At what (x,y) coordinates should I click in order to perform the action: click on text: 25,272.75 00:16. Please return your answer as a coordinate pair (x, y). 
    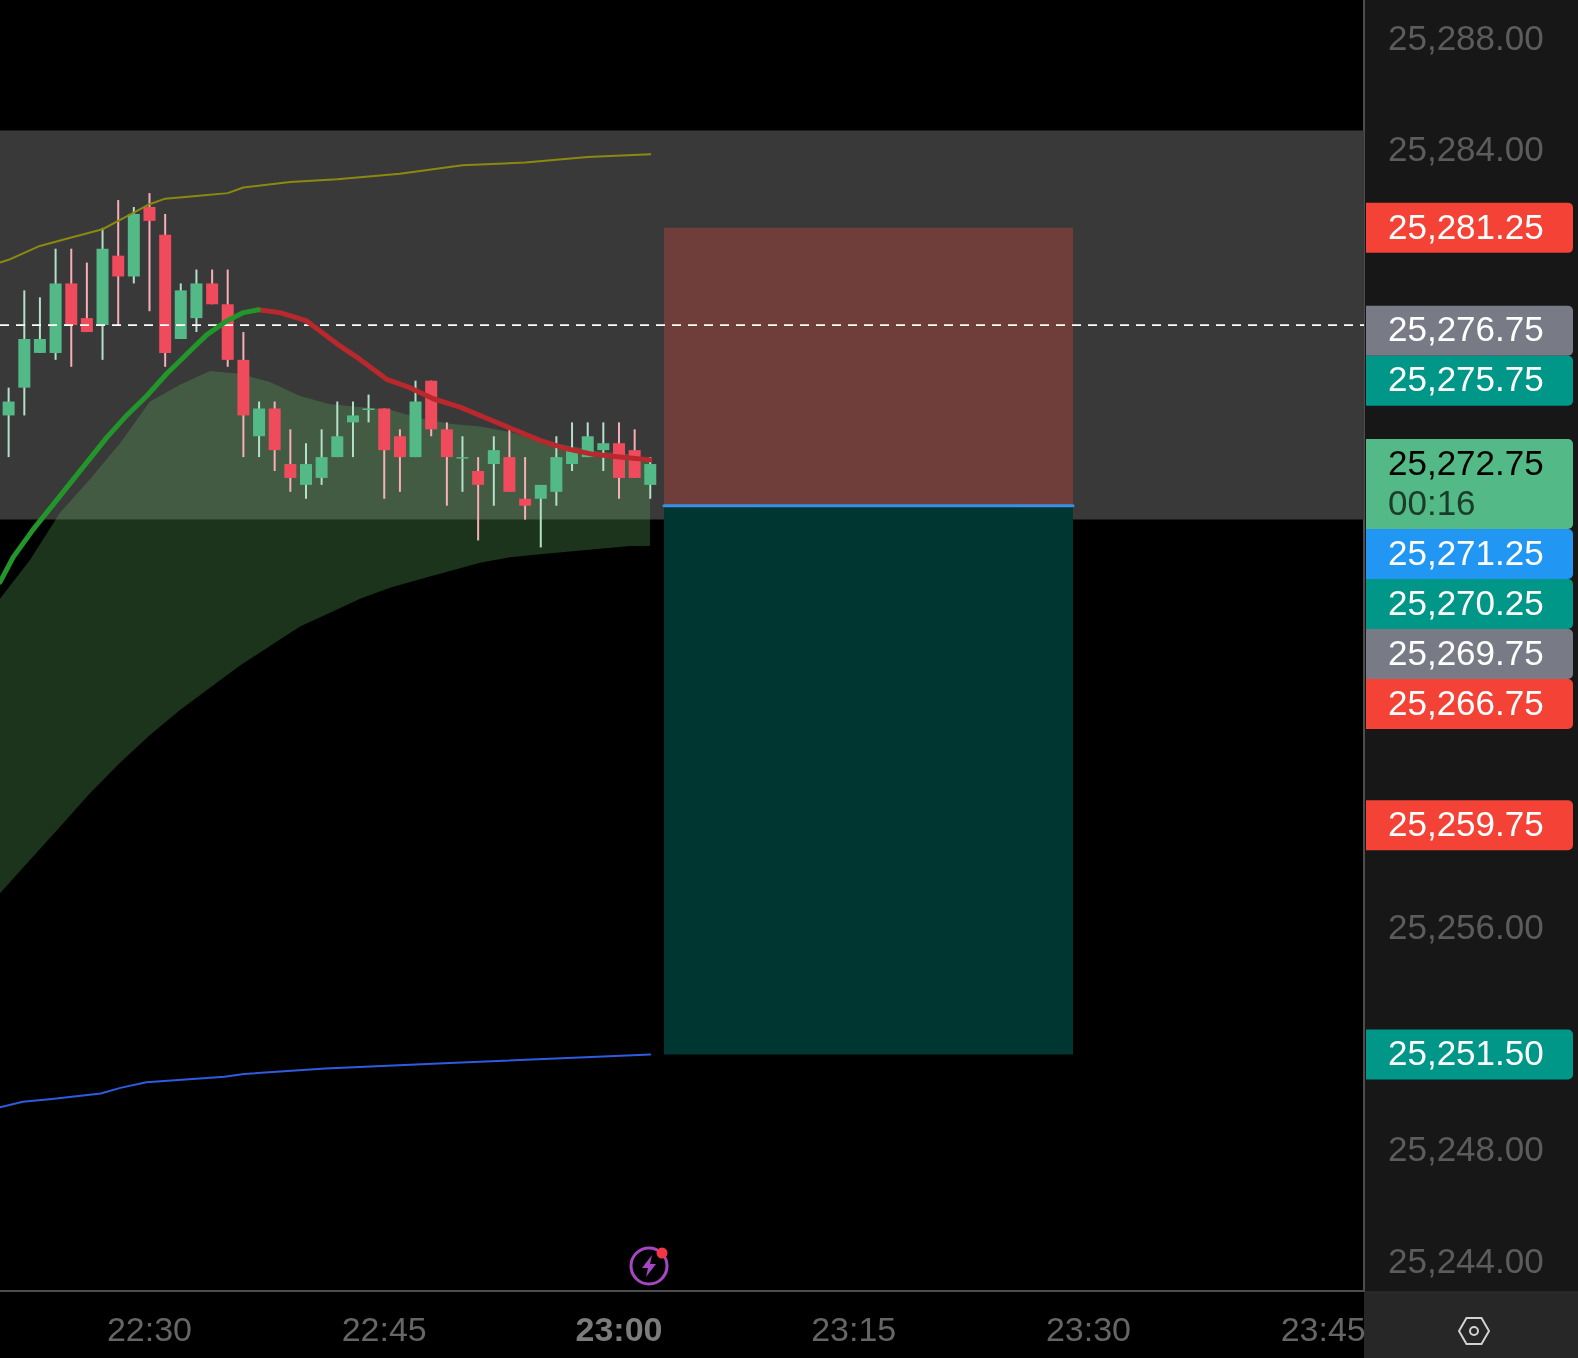
    Looking at the image, I should click on (1466, 482).